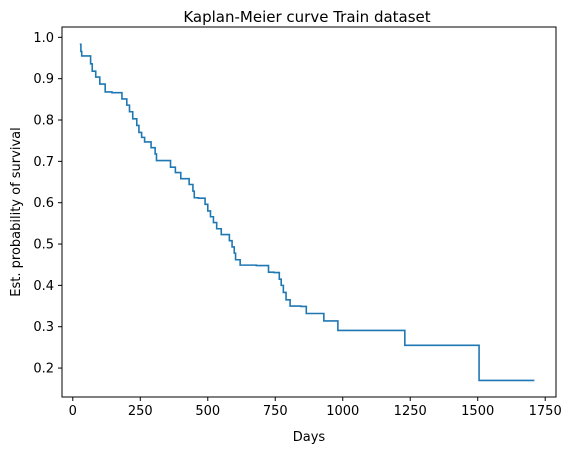 This screenshot has height=458, width=572. What do you see at coordinates (410, 411) in the screenshot?
I see `x-tick-label: 1250` at bounding box center [410, 411].